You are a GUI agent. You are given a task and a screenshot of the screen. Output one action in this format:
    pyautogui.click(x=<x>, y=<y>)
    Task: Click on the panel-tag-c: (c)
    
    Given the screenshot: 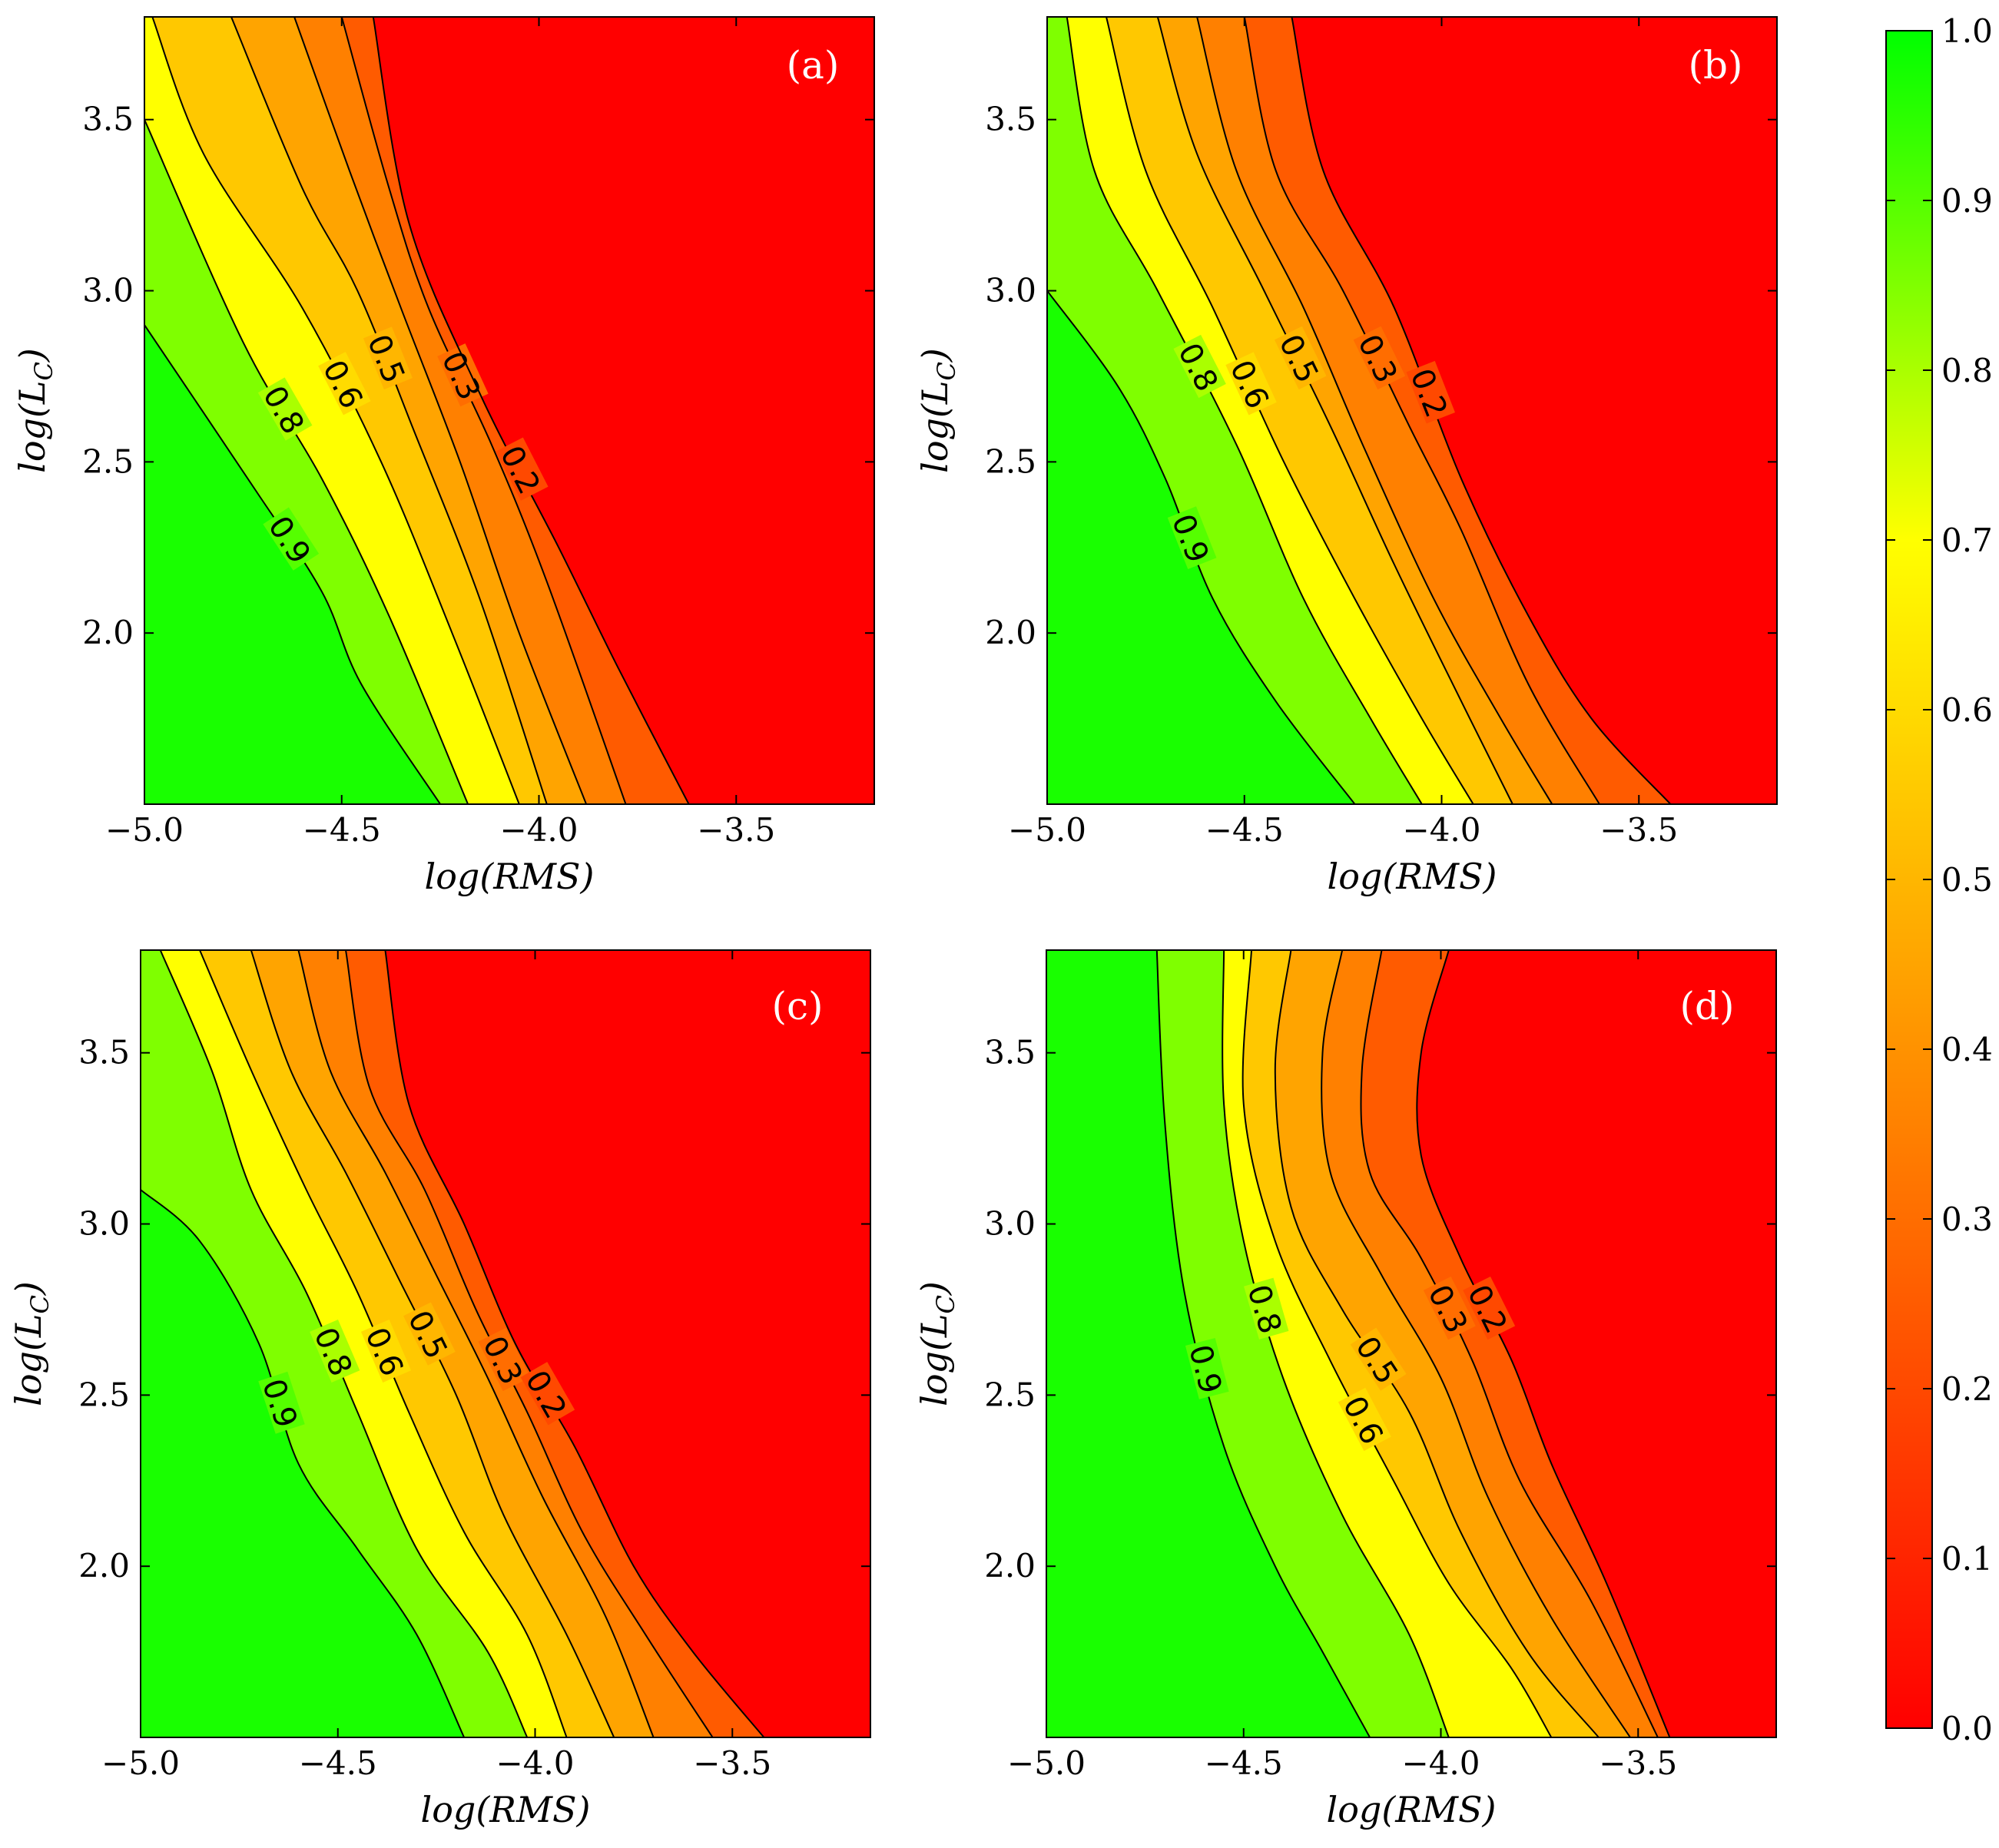 What is the action you would take?
    pyautogui.click(x=797, y=1006)
    